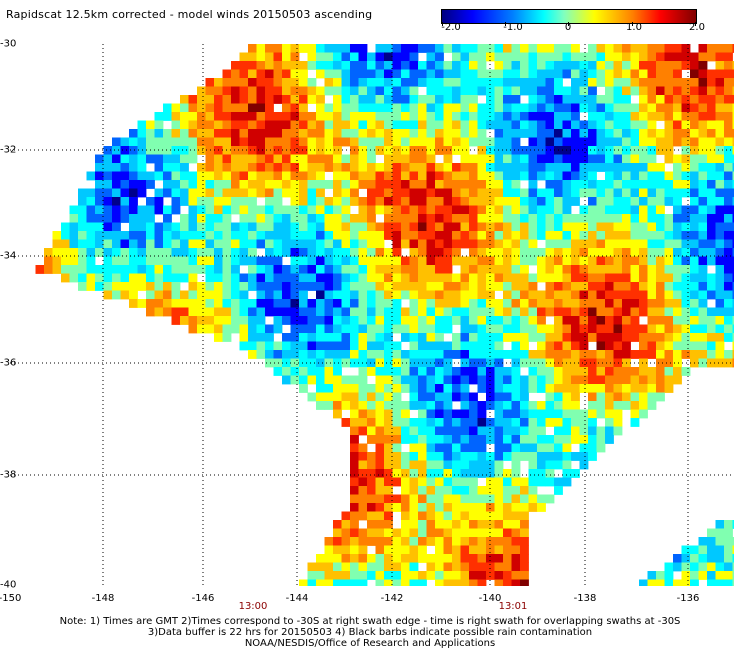 Image resolution: width=740 pixels, height=650 pixels. I want to click on lon-label: -138, so click(585, 598).